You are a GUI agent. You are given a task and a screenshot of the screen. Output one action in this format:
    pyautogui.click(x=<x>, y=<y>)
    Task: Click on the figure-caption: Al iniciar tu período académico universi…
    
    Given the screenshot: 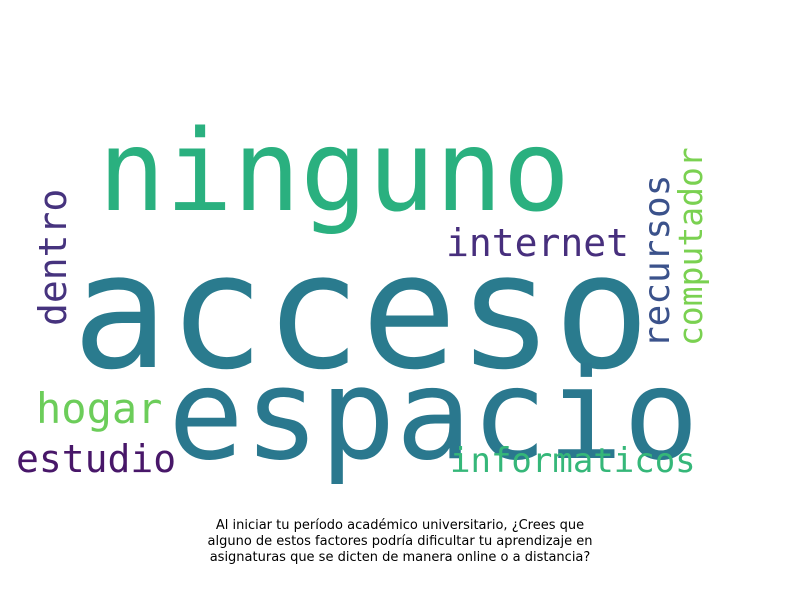 What is the action you would take?
    pyautogui.click(x=400, y=542)
    